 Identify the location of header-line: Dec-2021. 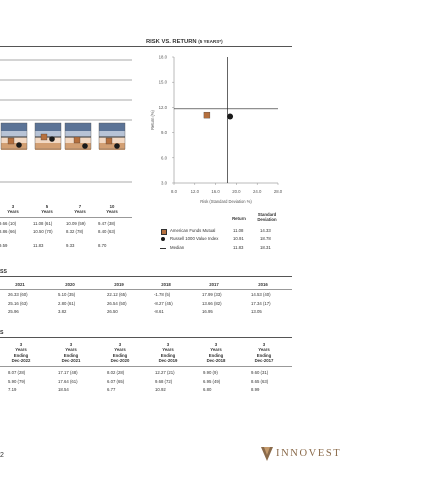
(71, 361).